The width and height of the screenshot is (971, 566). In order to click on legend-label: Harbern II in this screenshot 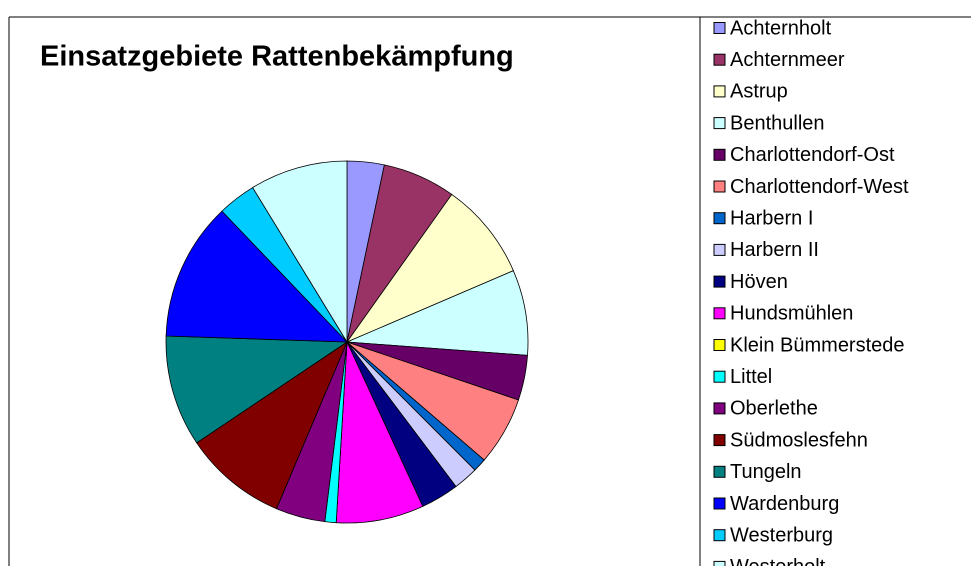, I will do `click(774, 250)`.